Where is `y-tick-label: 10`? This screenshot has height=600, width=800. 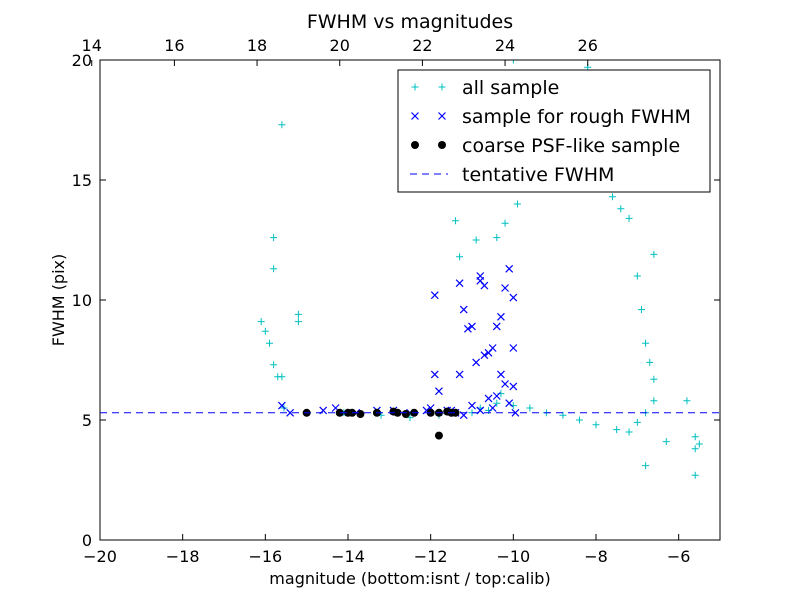
y-tick-label: 10 is located at coordinates (82, 300).